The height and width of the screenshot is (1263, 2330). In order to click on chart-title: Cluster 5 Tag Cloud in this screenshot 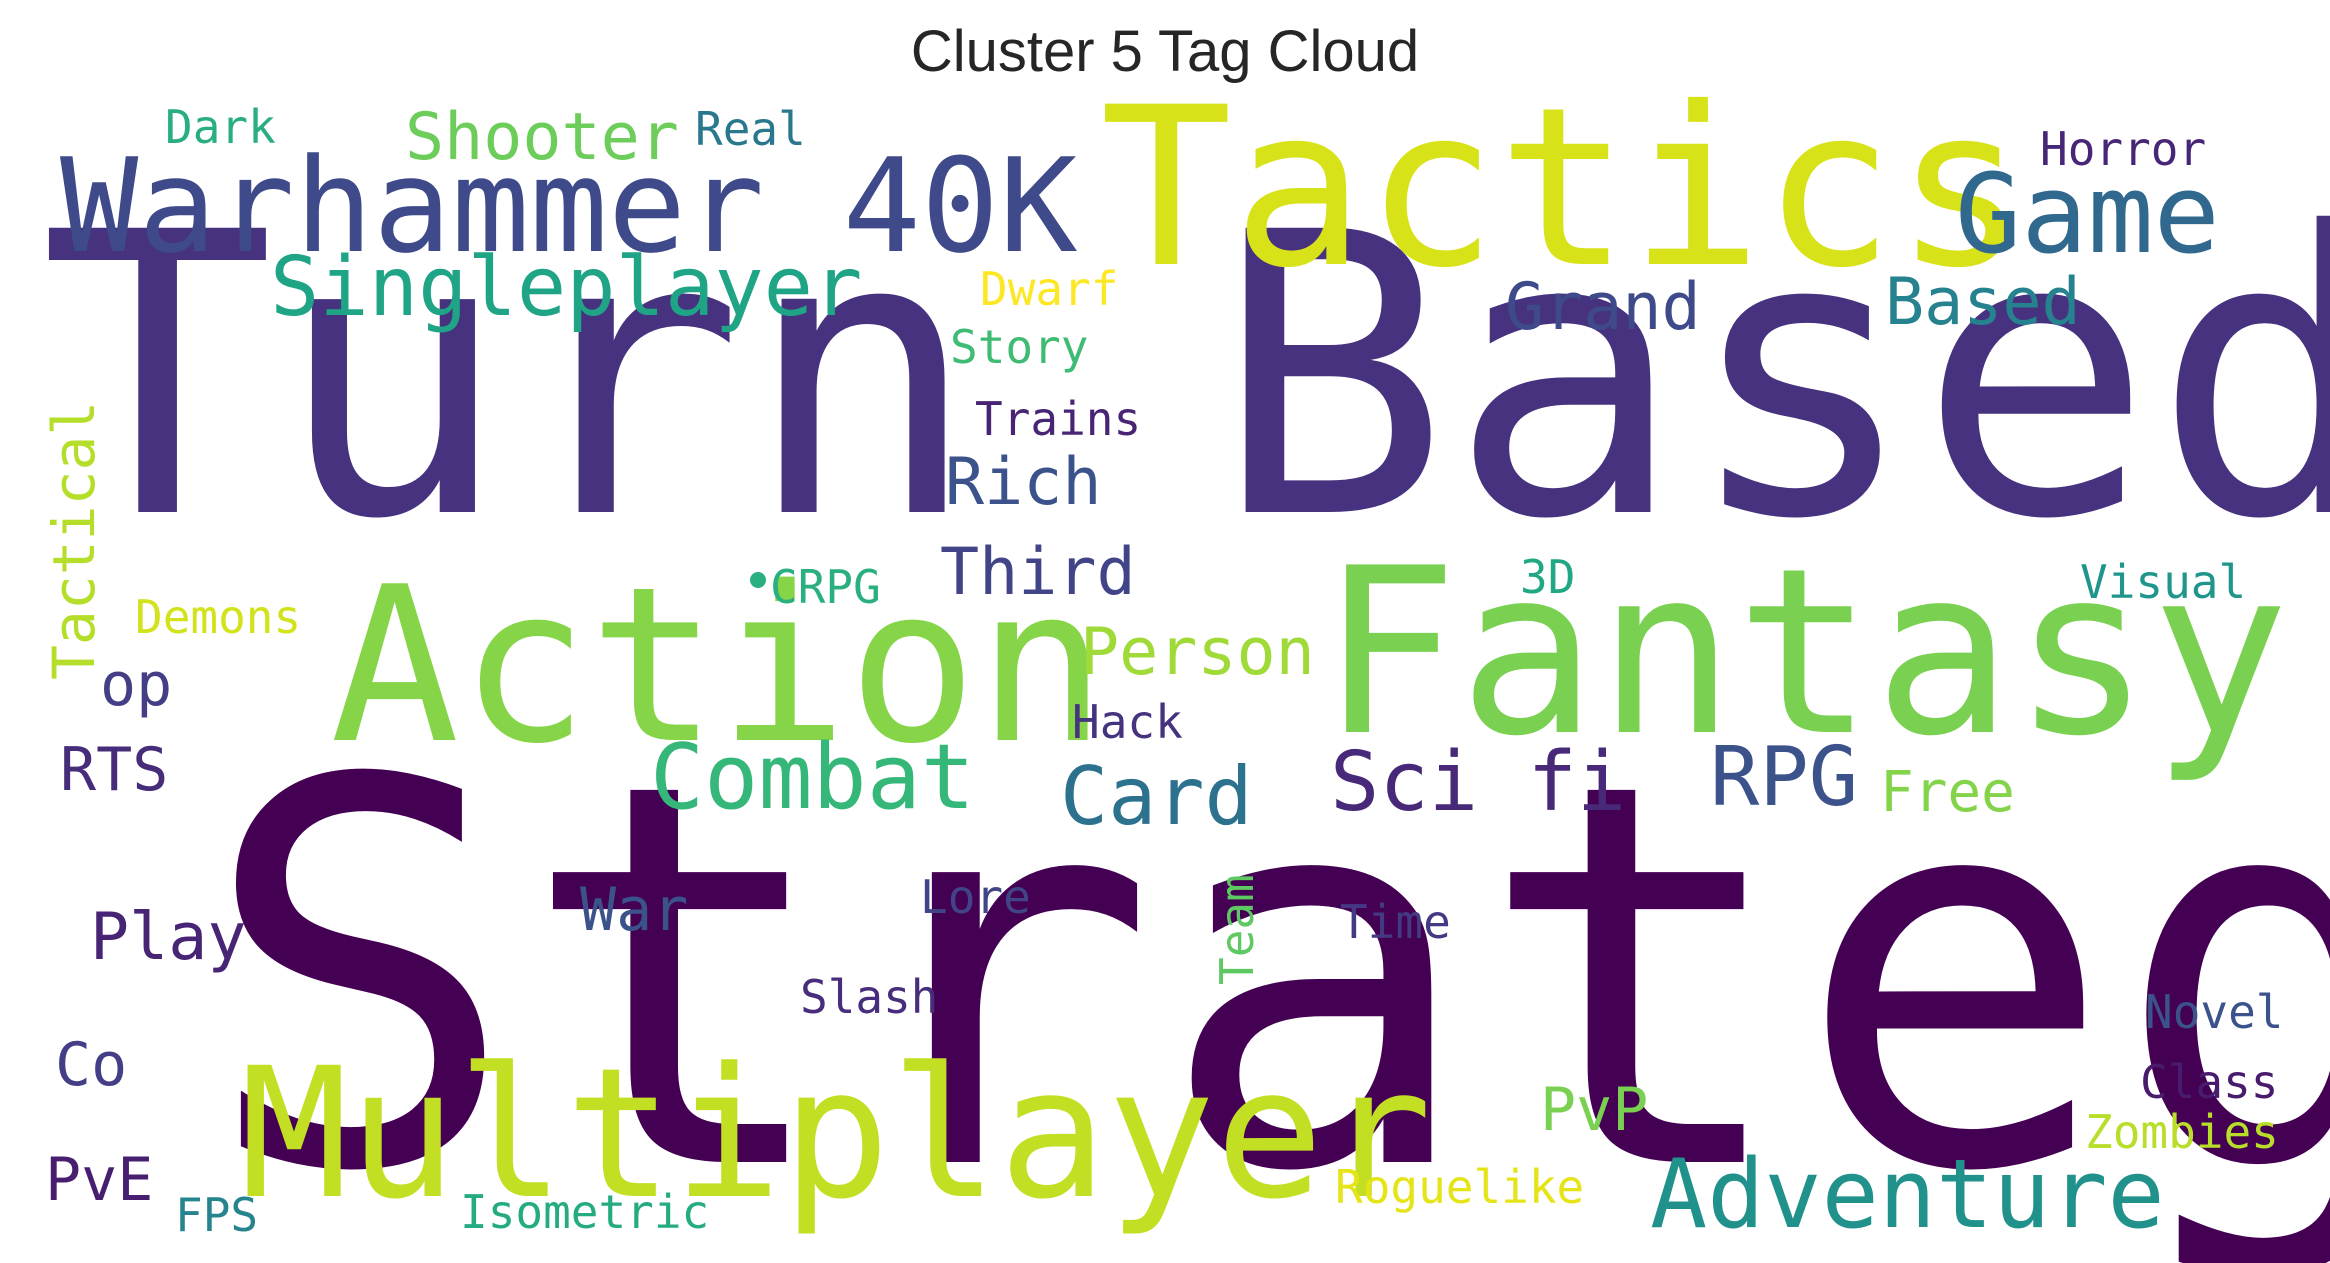, I will do `click(1165, 51)`.